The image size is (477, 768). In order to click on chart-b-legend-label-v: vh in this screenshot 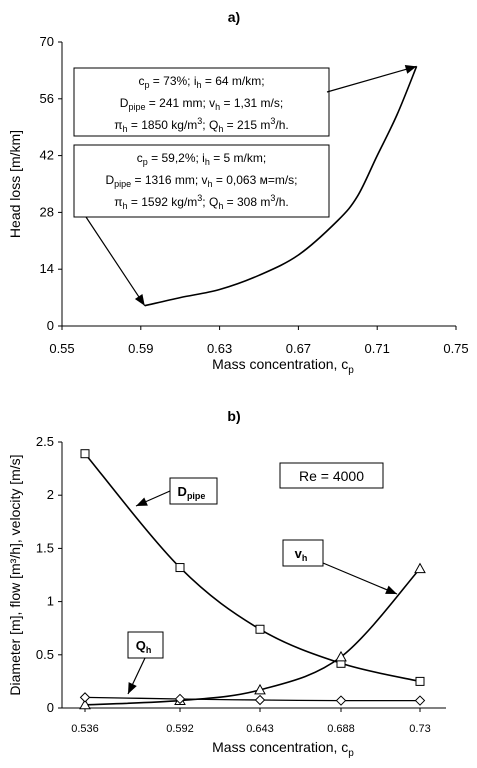, I will do `click(301, 554)`.